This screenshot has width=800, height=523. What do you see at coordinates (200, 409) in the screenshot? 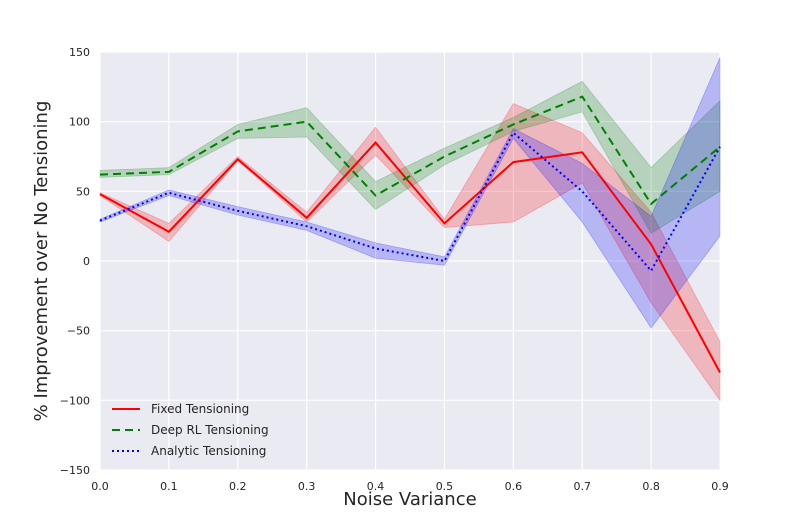
I see `legend-label-0: Fixed Tensioning` at bounding box center [200, 409].